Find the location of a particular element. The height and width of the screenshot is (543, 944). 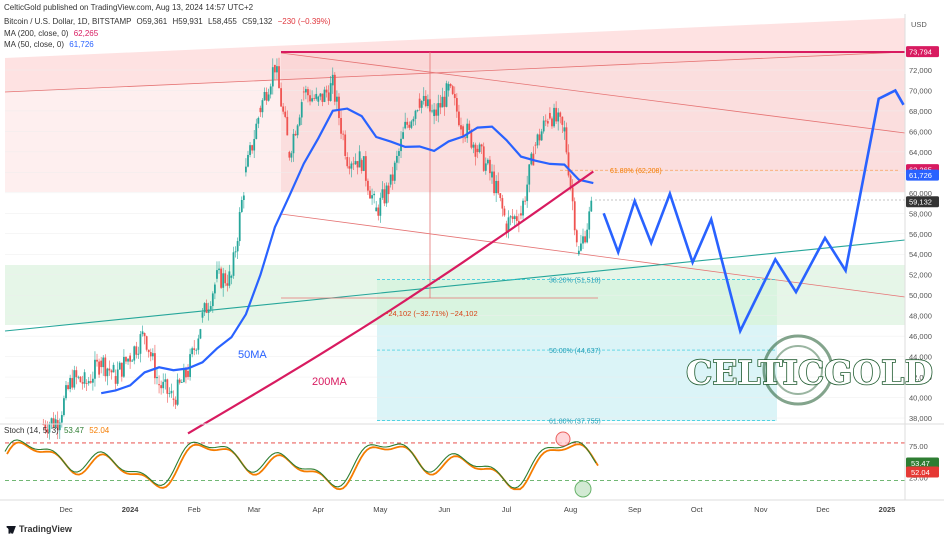

stoch-d-value: 52.04 is located at coordinates (99, 430).